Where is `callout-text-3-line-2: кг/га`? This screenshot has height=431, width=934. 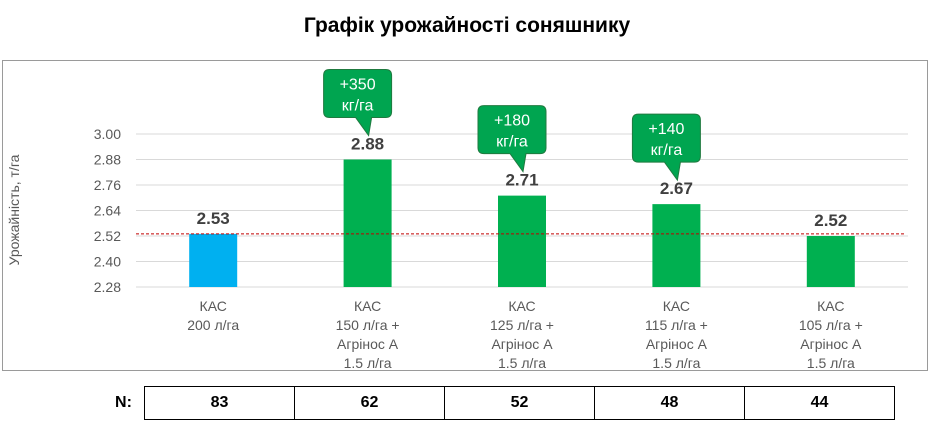 callout-text-3-line-2: кг/га is located at coordinates (667, 150).